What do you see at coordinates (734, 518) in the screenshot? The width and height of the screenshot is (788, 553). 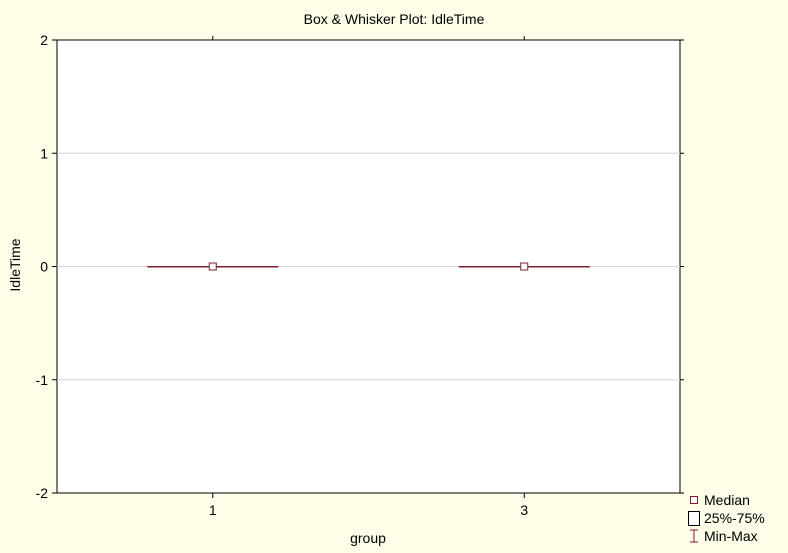 I see `legend-label-box: 25%-75%` at bounding box center [734, 518].